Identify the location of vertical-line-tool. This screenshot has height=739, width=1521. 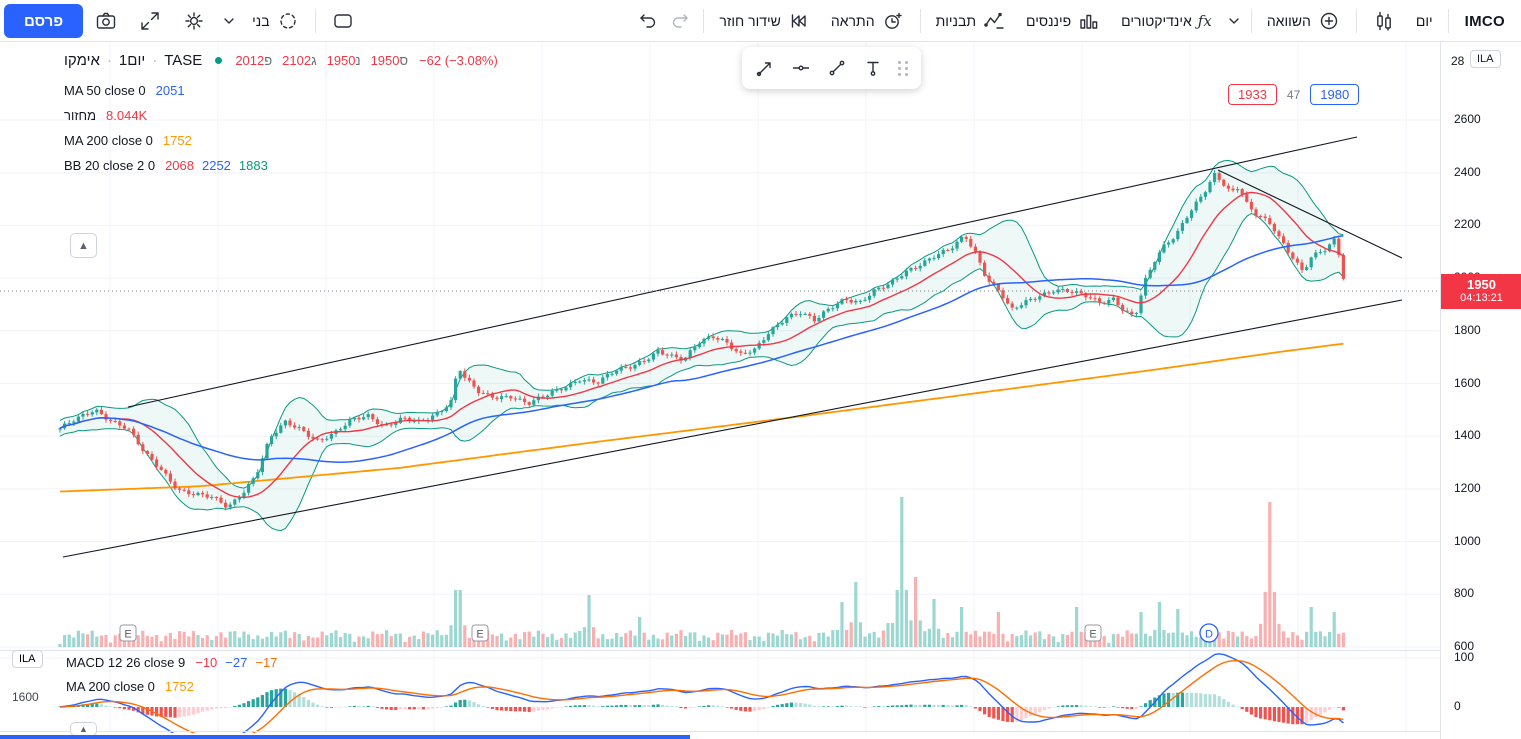
(873, 68).